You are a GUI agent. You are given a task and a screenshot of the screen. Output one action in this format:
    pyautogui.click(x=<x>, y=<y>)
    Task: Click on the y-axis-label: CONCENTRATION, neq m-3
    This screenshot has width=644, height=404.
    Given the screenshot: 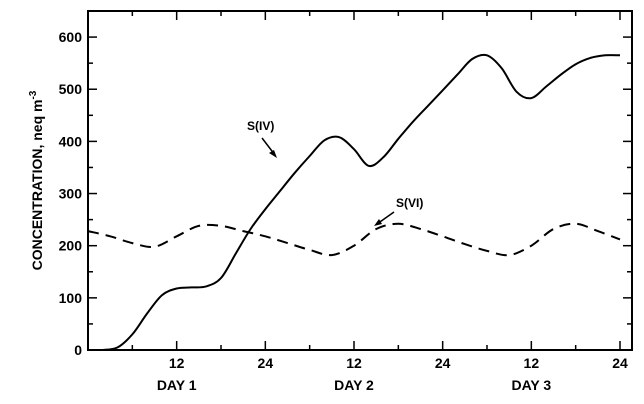 What is the action you would take?
    pyautogui.click(x=36, y=180)
    